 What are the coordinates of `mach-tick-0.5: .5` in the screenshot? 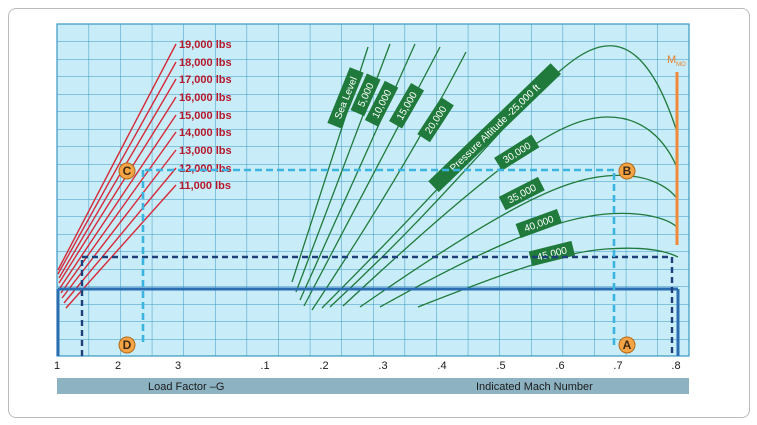 It's located at (500, 366).